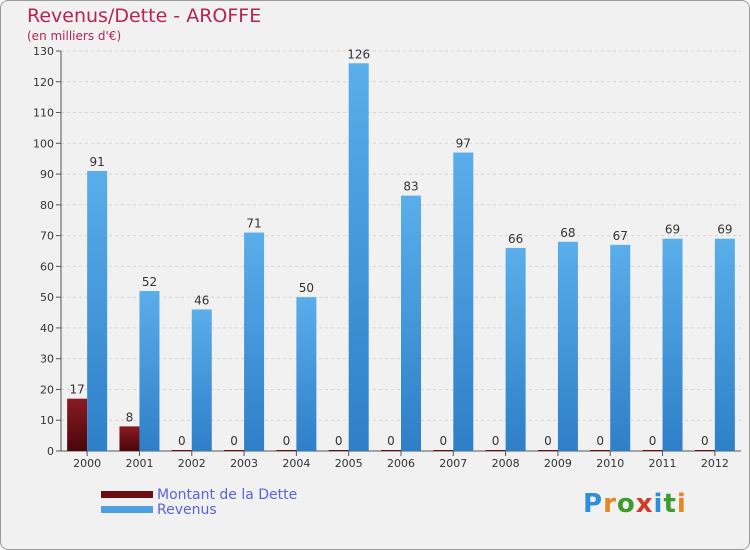 The height and width of the screenshot is (550, 750). I want to click on y-tick-label: 10, so click(47, 420).